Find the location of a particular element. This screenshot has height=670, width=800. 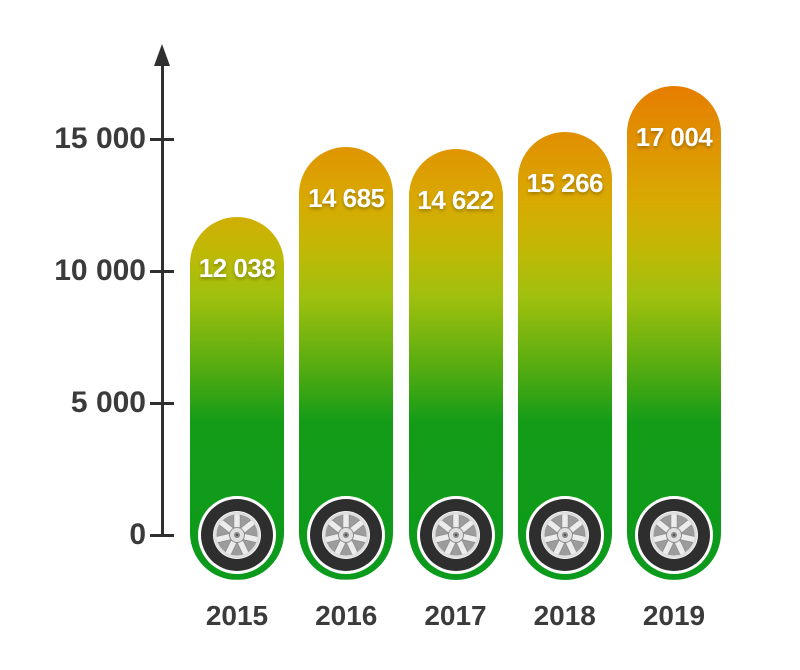

bar-value-label: 17 004 is located at coordinates (674, 137).